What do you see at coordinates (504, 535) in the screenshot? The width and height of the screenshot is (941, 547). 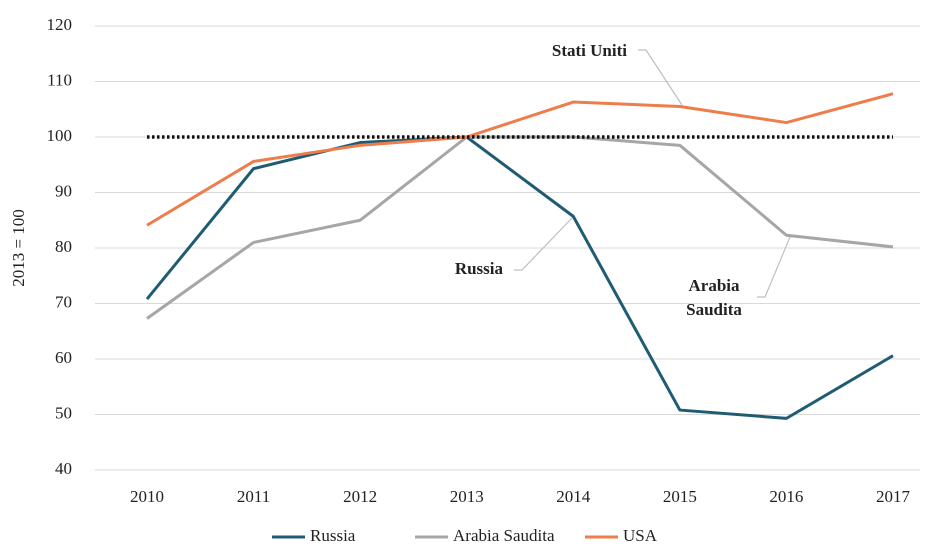 I see `legend-label: Arabia Saudita` at bounding box center [504, 535].